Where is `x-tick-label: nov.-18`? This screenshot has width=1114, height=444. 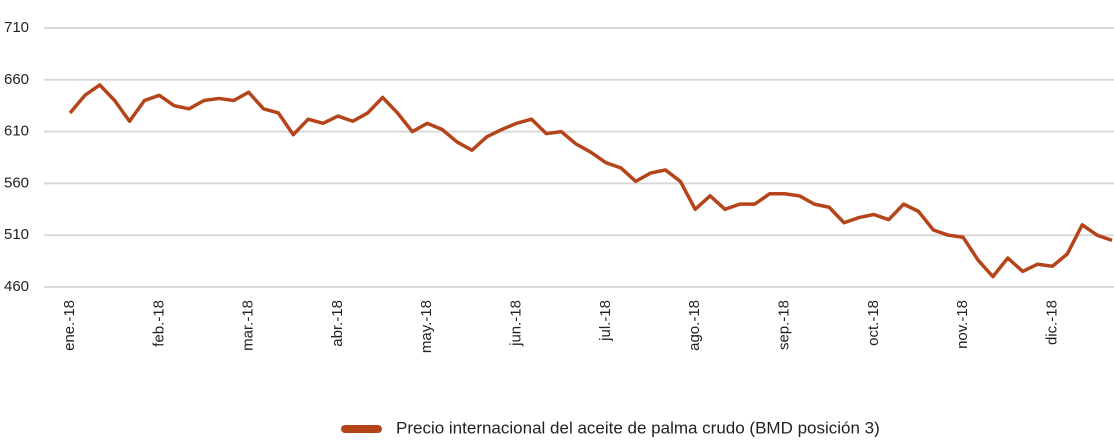 x-tick-label: nov.-18 is located at coordinates (962, 324).